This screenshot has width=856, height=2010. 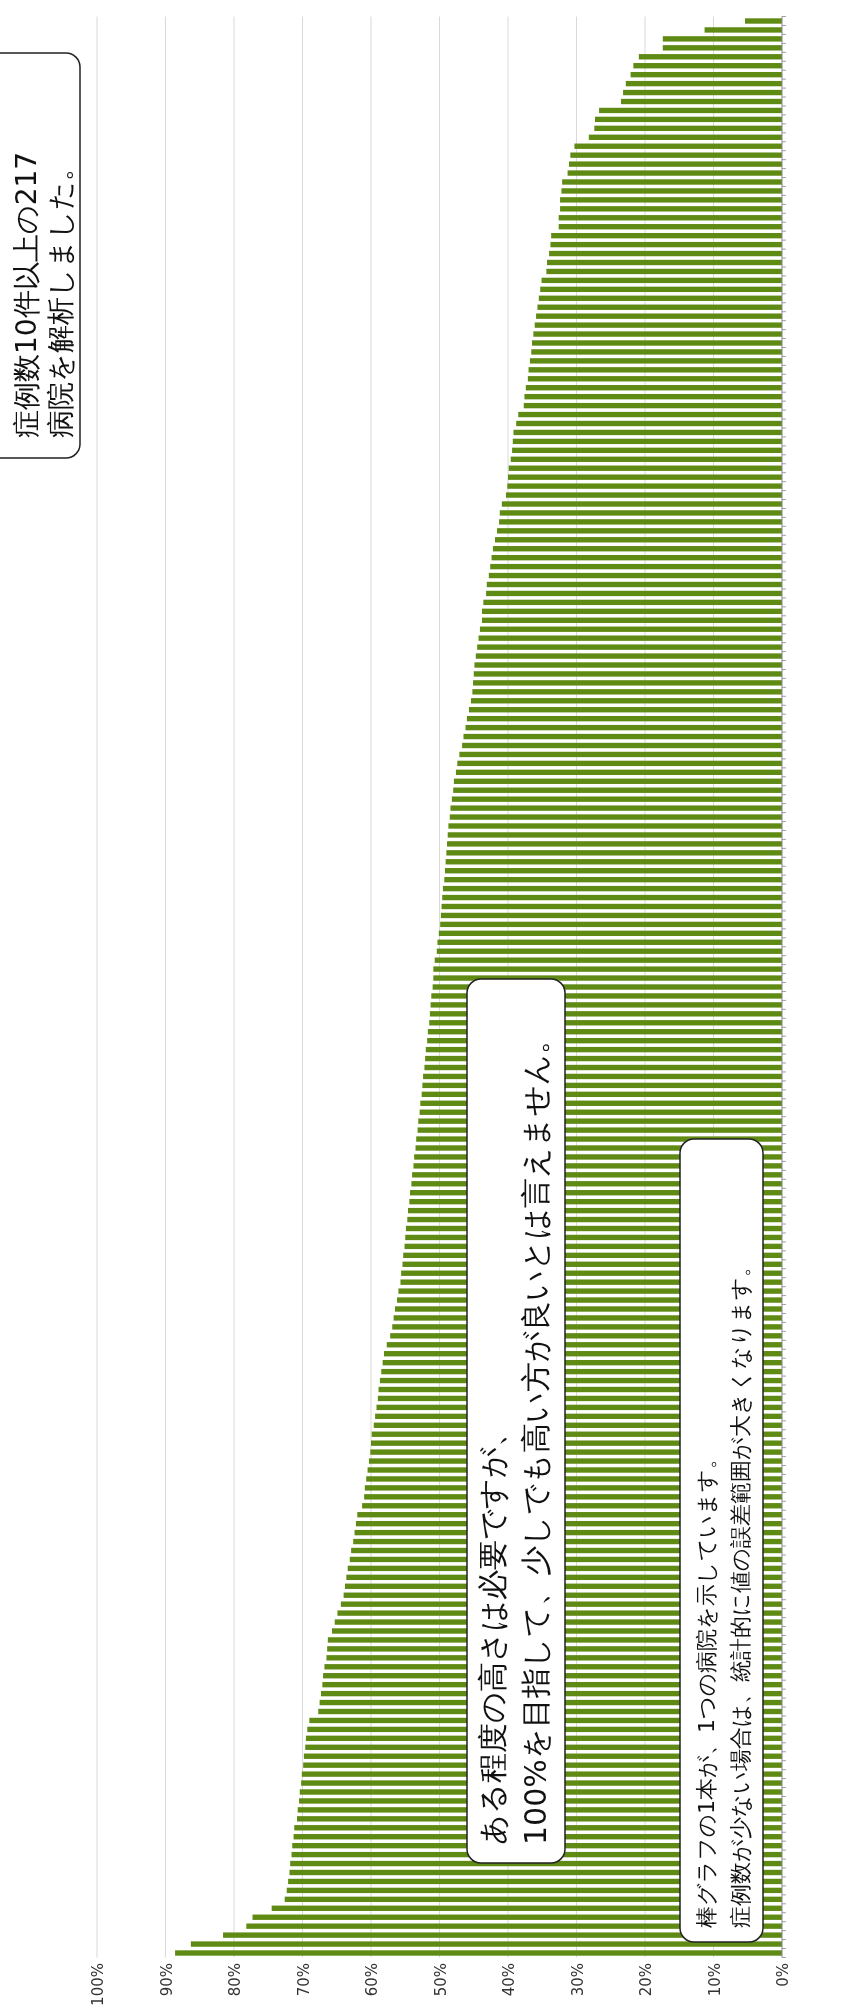 What do you see at coordinates (535, 1434) in the screenshot?
I see `annotation: 100%を目指して、少しでも高い方が良いとは言えません。` at bounding box center [535, 1434].